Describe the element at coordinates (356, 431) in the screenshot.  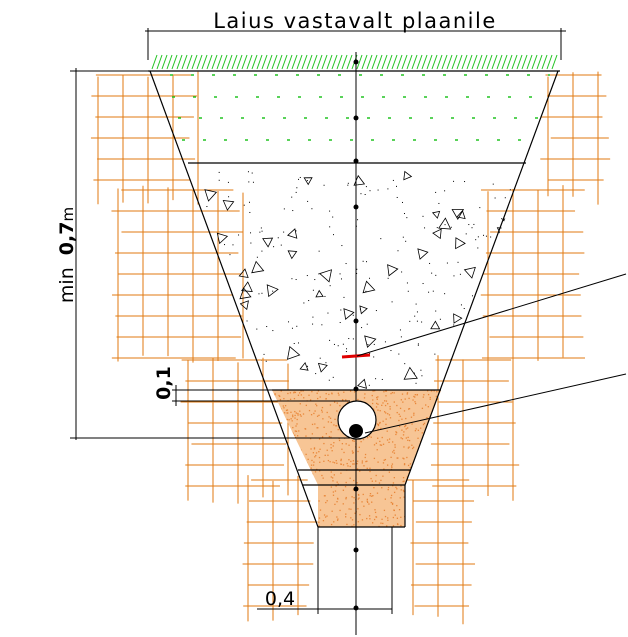
I see `cable` at that location.